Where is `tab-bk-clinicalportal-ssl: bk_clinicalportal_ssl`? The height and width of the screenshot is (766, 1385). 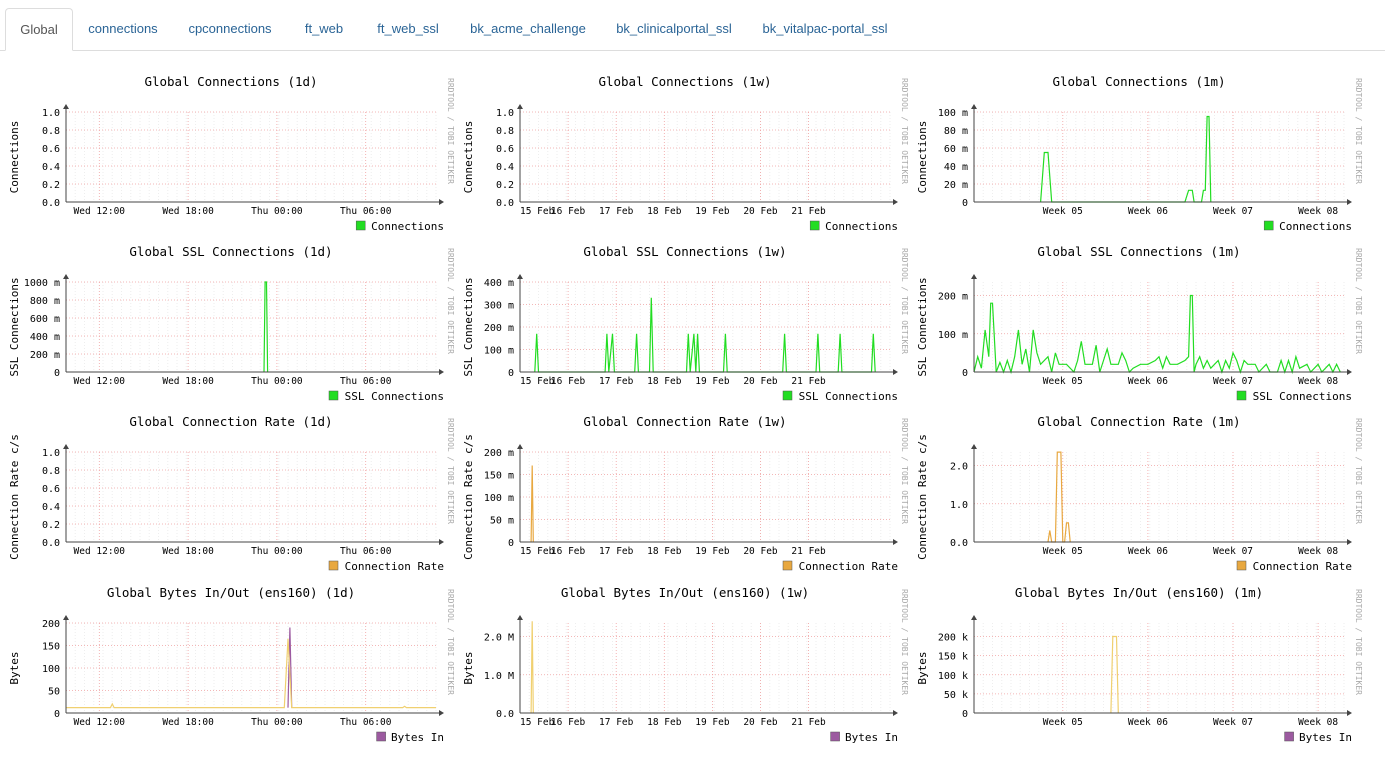
tab-bk-clinicalportal-ssl: bk_clinicalportal_ssl is located at coordinates (674, 28).